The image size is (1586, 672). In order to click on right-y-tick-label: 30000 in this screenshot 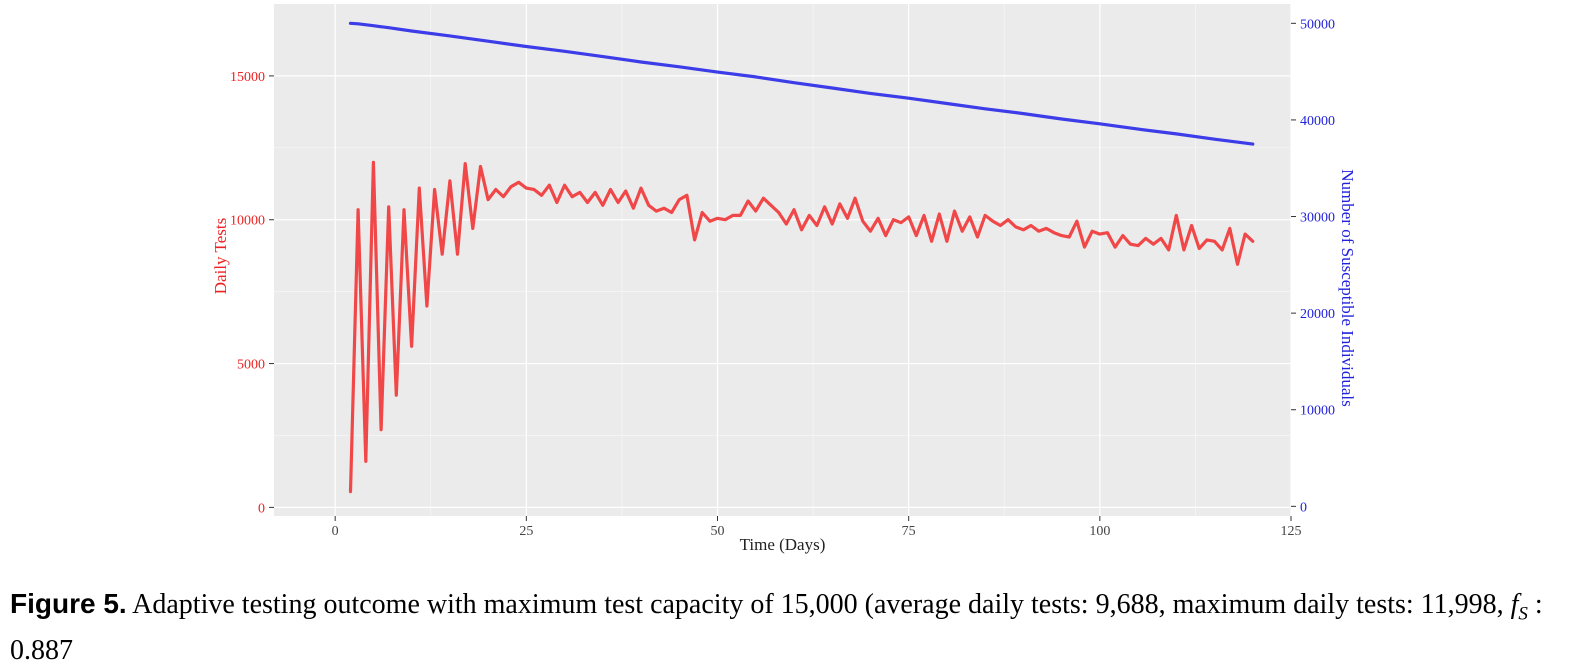, I will do `click(1317, 218)`.